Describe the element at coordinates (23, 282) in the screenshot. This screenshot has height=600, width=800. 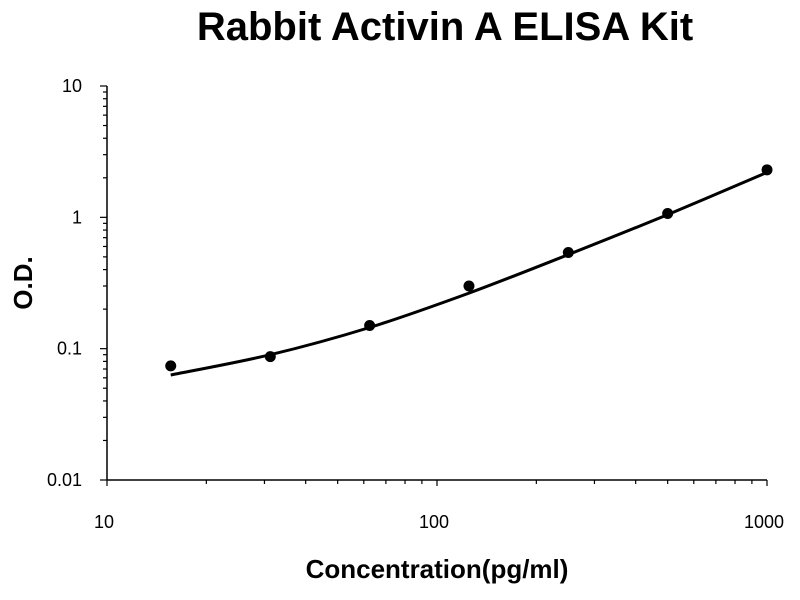
I see `y-axis-label: O.D.` at that location.